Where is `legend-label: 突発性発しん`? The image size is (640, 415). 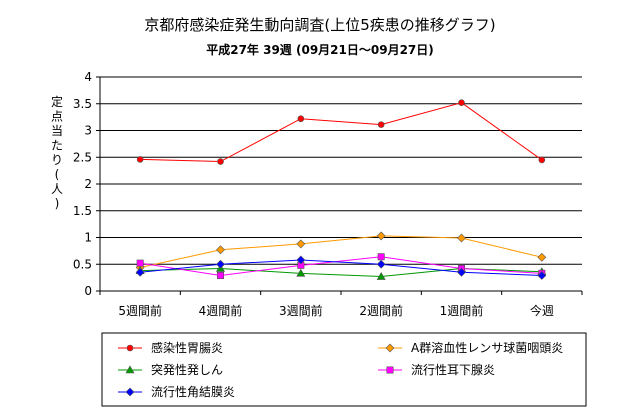 legend-label: 突発性発しん is located at coordinates (187, 369).